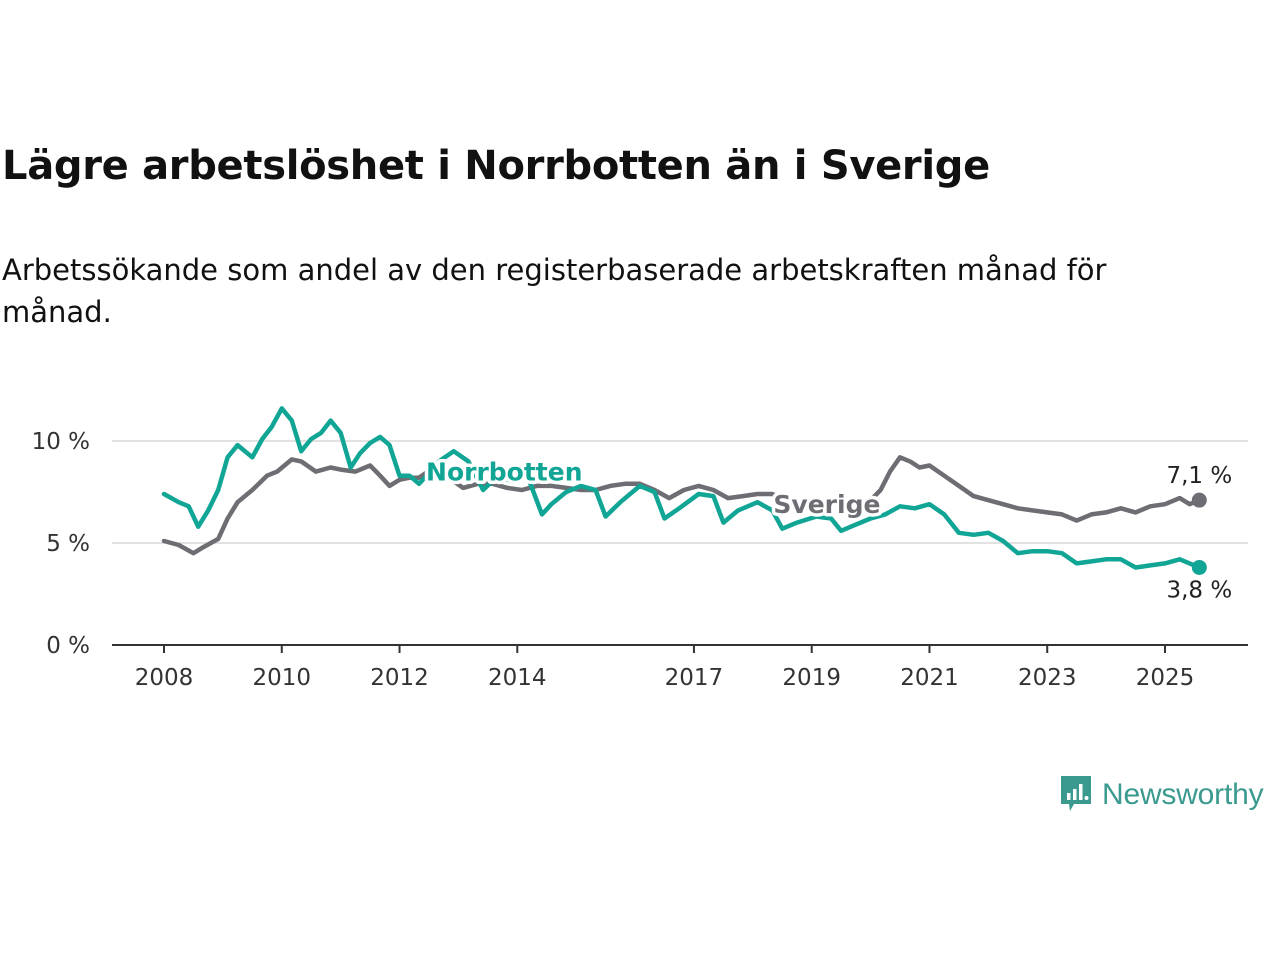  Describe the element at coordinates (68, 646) in the screenshot. I see `y-tick-label: 0 %` at that location.